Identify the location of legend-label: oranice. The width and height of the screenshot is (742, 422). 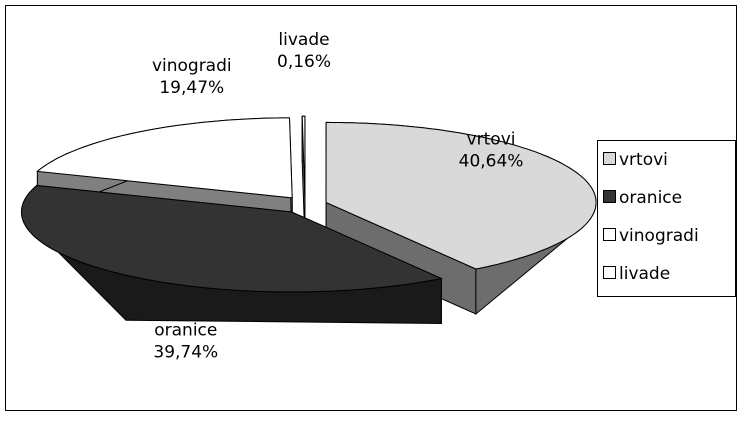
(650, 198).